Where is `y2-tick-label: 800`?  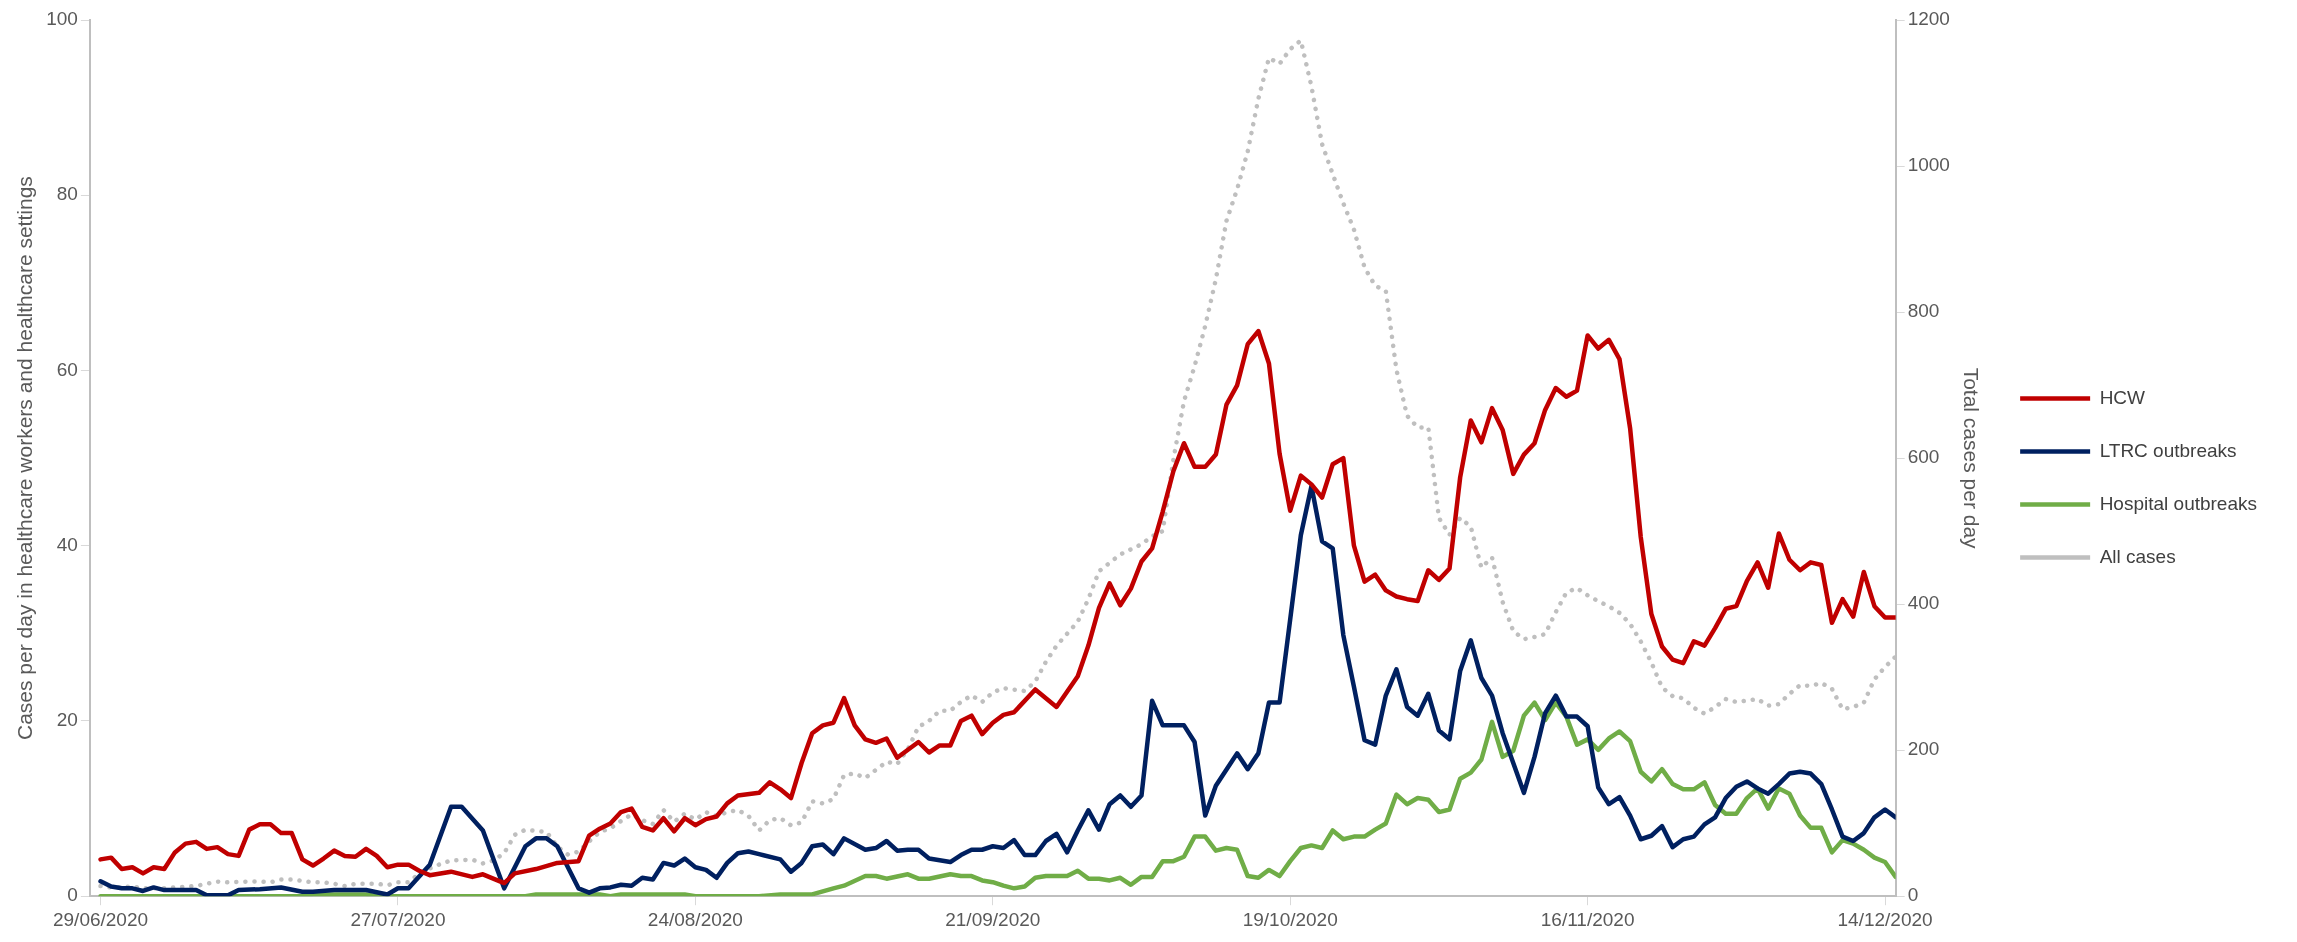 y2-tick-label: 800 is located at coordinates (1923, 311).